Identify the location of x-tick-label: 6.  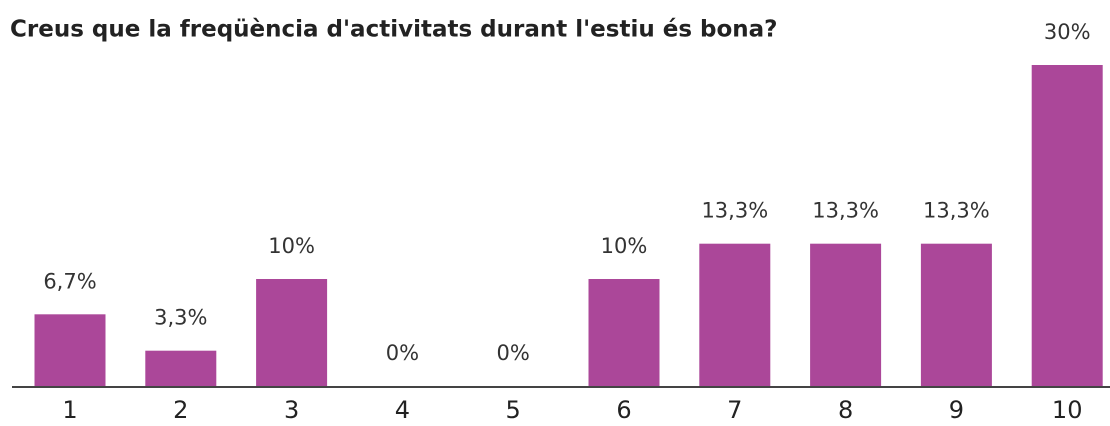
(623, 410).